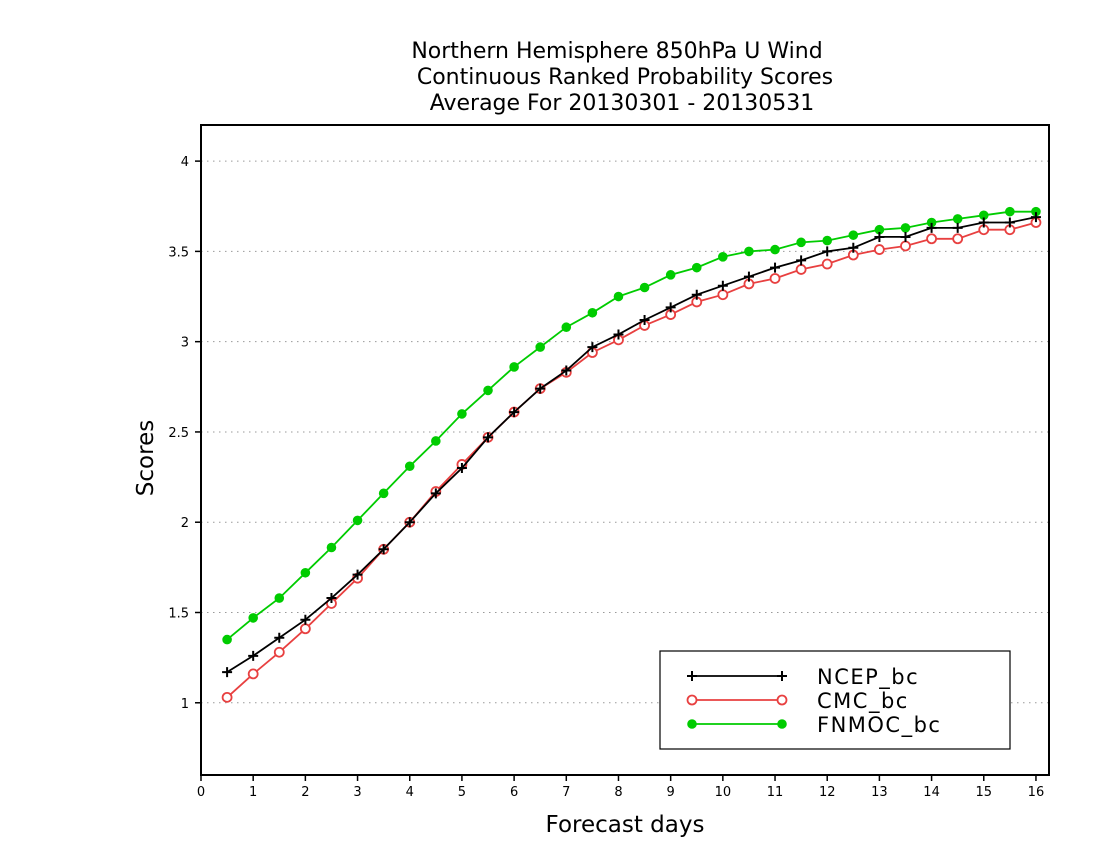  What do you see at coordinates (620, 787) in the screenshot?
I see `x-axis: 0 1 2 3 4 5 6 7 8 9 10 11 12 13 14 15 16` at bounding box center [620, 787].